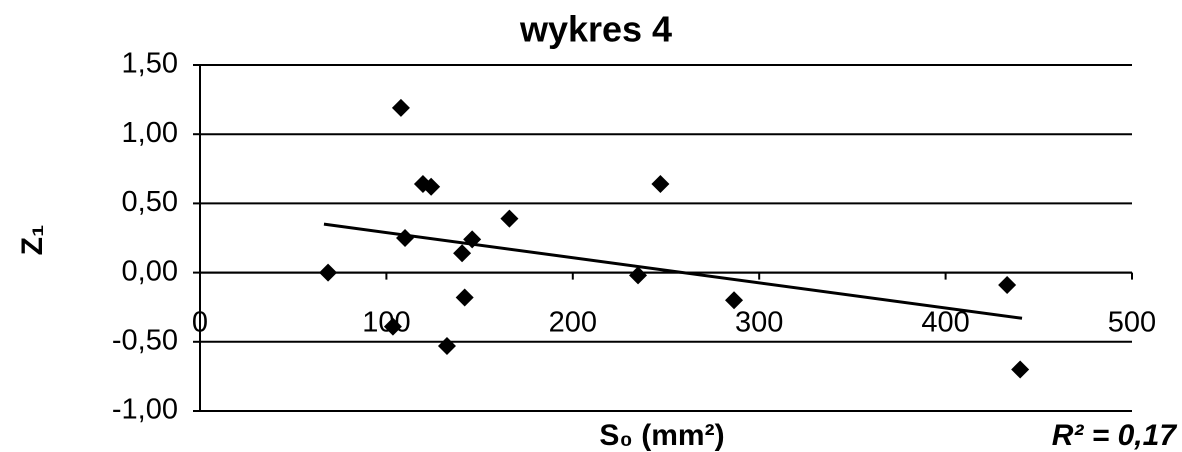 Image resolution: width=1182 pixels, height=452 pixels. What do you see at coordinates (150, 64) in the screenshot?
I see `y-tick-label: 1,50` at bounding box center [150, 64].